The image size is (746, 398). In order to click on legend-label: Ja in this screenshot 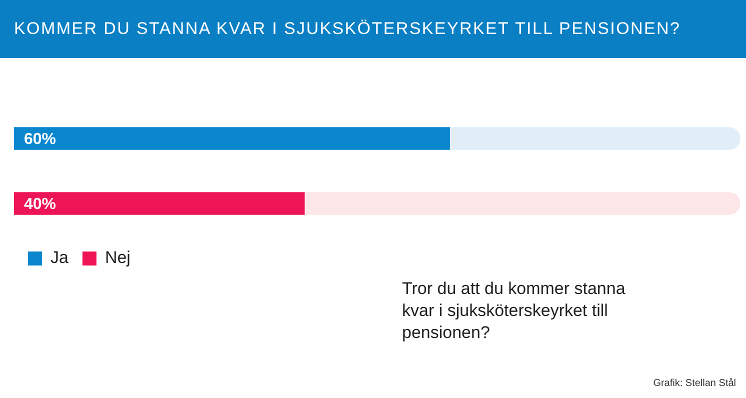, I will do `click(59, 258)`.